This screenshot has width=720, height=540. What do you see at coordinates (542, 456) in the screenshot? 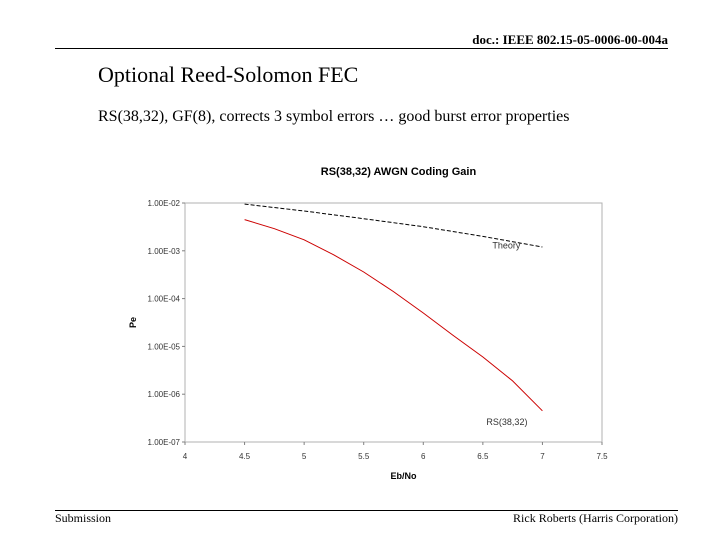
I see `x-tick-label: 7` at bounding box center [542, 456].